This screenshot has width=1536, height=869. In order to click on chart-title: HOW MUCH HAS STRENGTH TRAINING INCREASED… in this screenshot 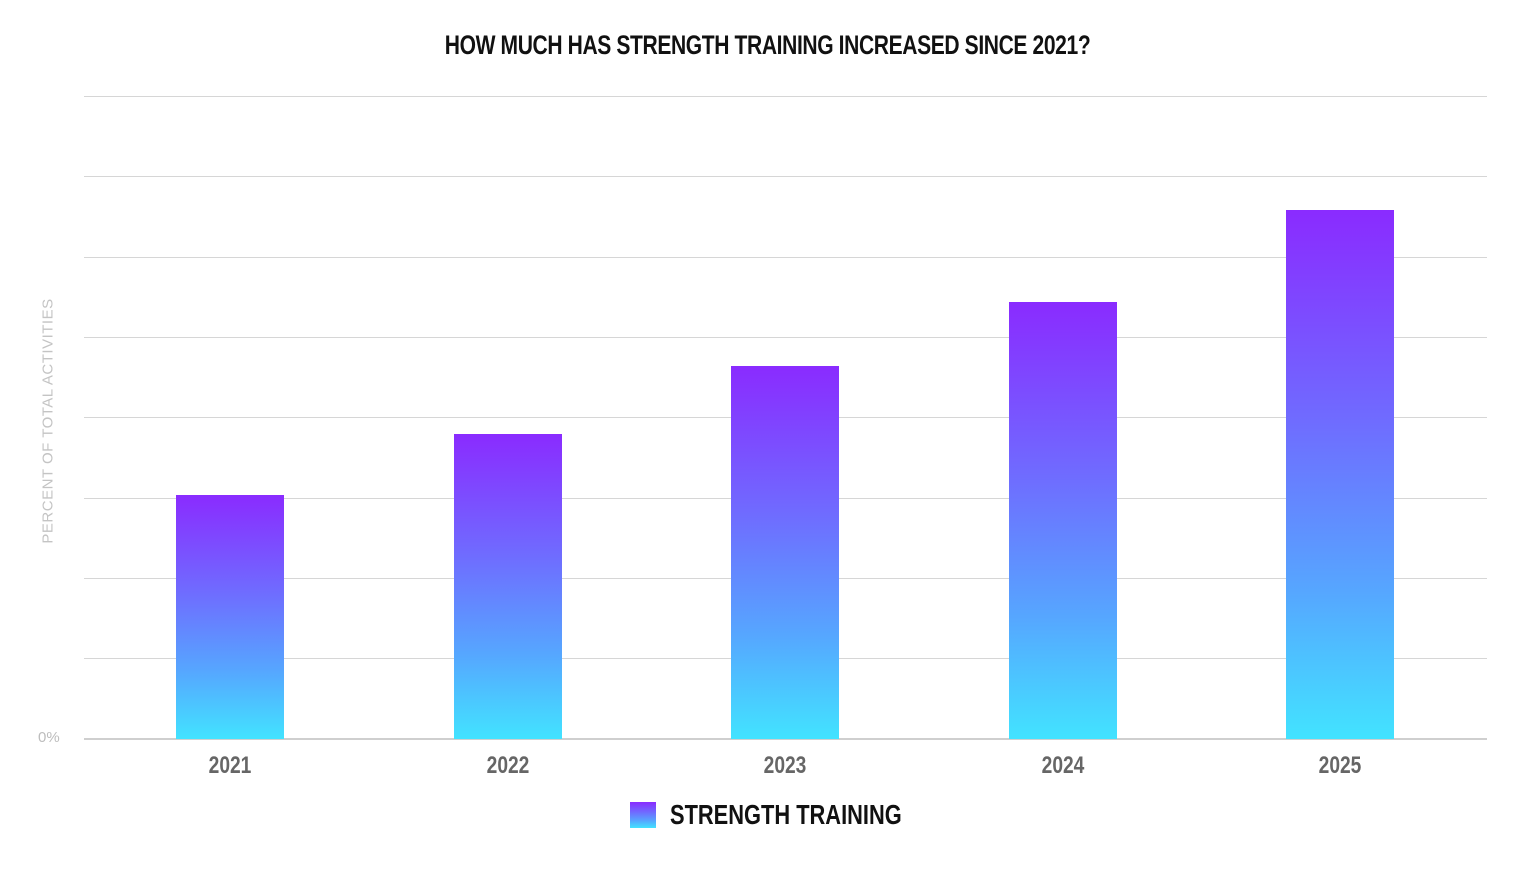, I will do `click(767, 45)`.